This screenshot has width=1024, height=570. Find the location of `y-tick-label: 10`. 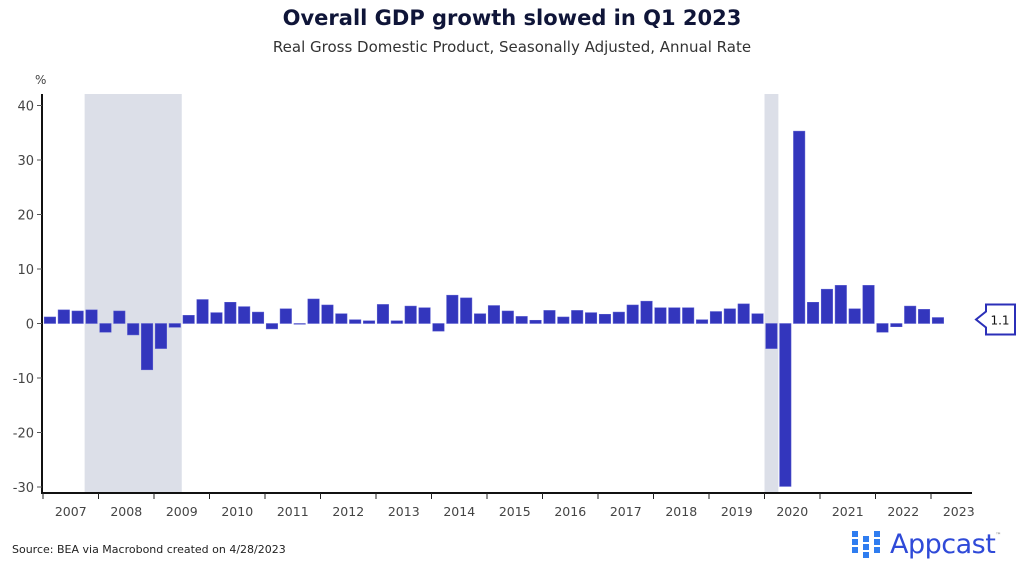

y-tick-label: 10 is located at coordinates (25, 270).